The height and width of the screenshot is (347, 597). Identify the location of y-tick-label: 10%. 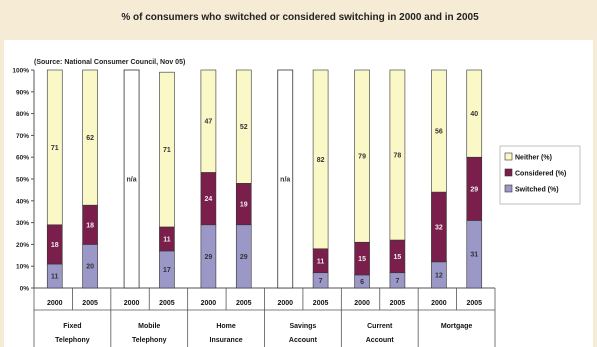
(22, 267).